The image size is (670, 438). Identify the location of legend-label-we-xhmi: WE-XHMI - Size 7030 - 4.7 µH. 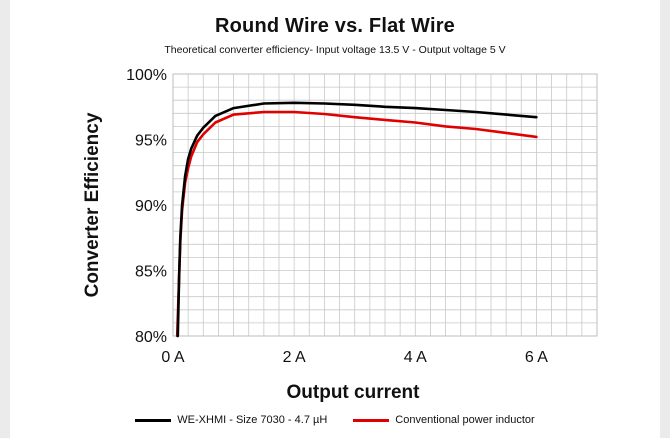
(252, 420).